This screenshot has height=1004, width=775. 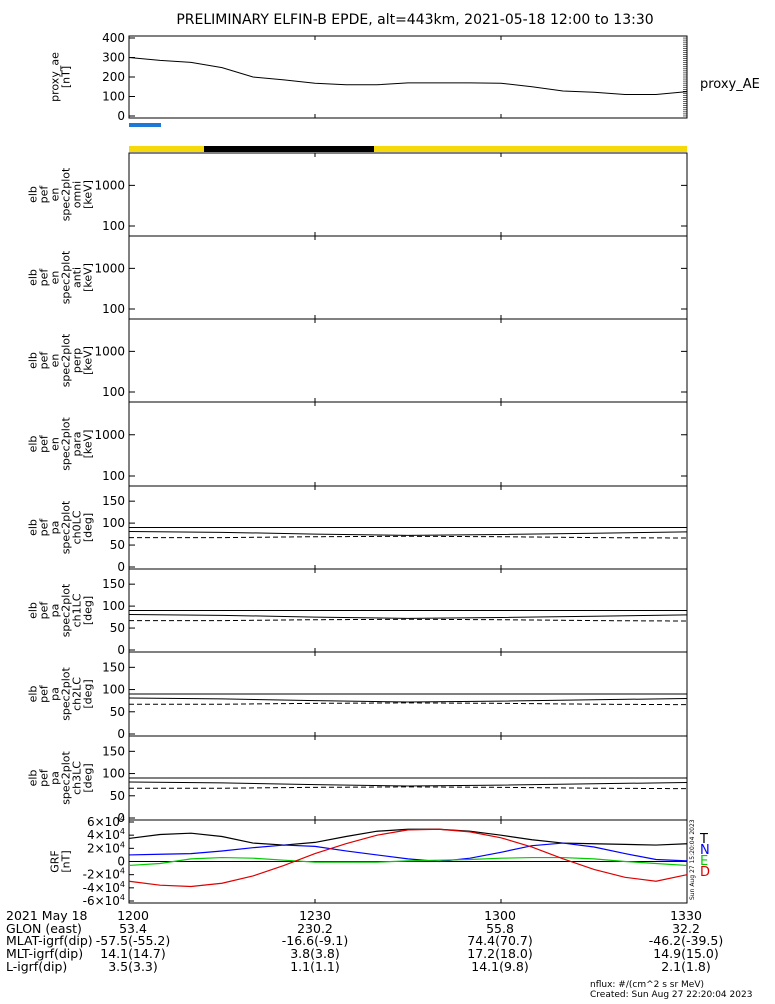 I want to click on y-axis-label-part: proxy_ae, so click(x=55, y=77).